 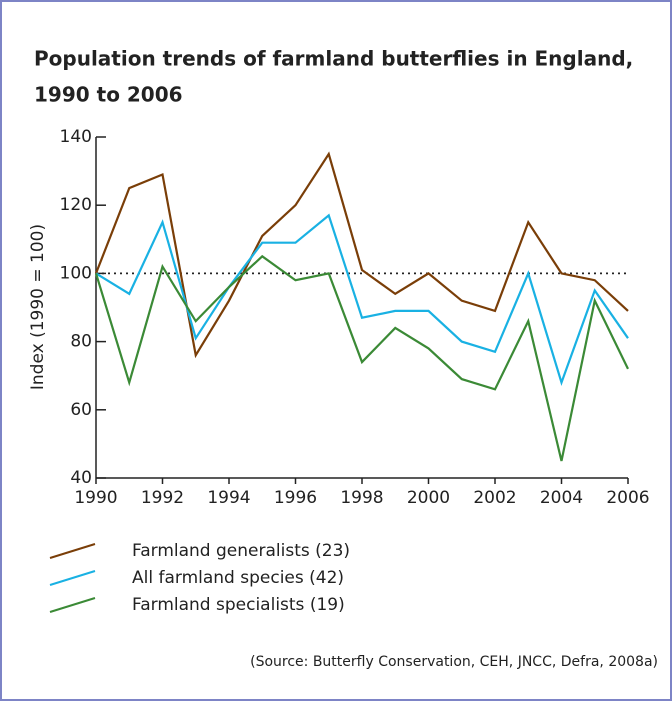 What do you see at coordinates (76, 205) in the screenshot?
I see `y-tick-label: 120` at bounding box center [76, 205].